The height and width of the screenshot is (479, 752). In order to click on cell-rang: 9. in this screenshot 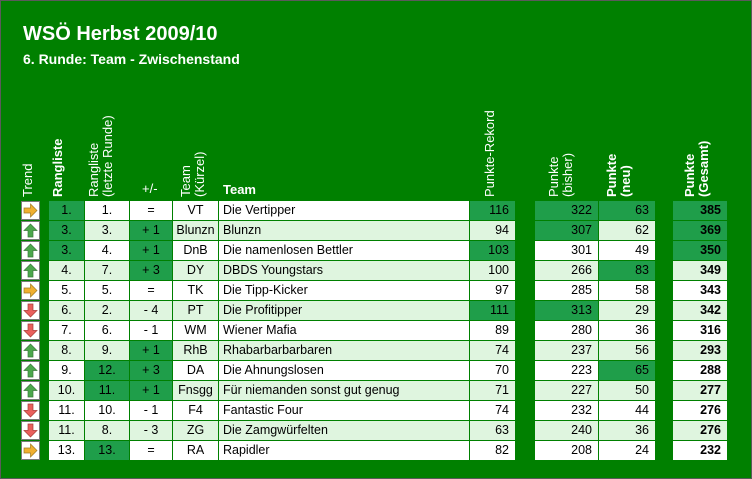, I will do `click(66, 370)`.